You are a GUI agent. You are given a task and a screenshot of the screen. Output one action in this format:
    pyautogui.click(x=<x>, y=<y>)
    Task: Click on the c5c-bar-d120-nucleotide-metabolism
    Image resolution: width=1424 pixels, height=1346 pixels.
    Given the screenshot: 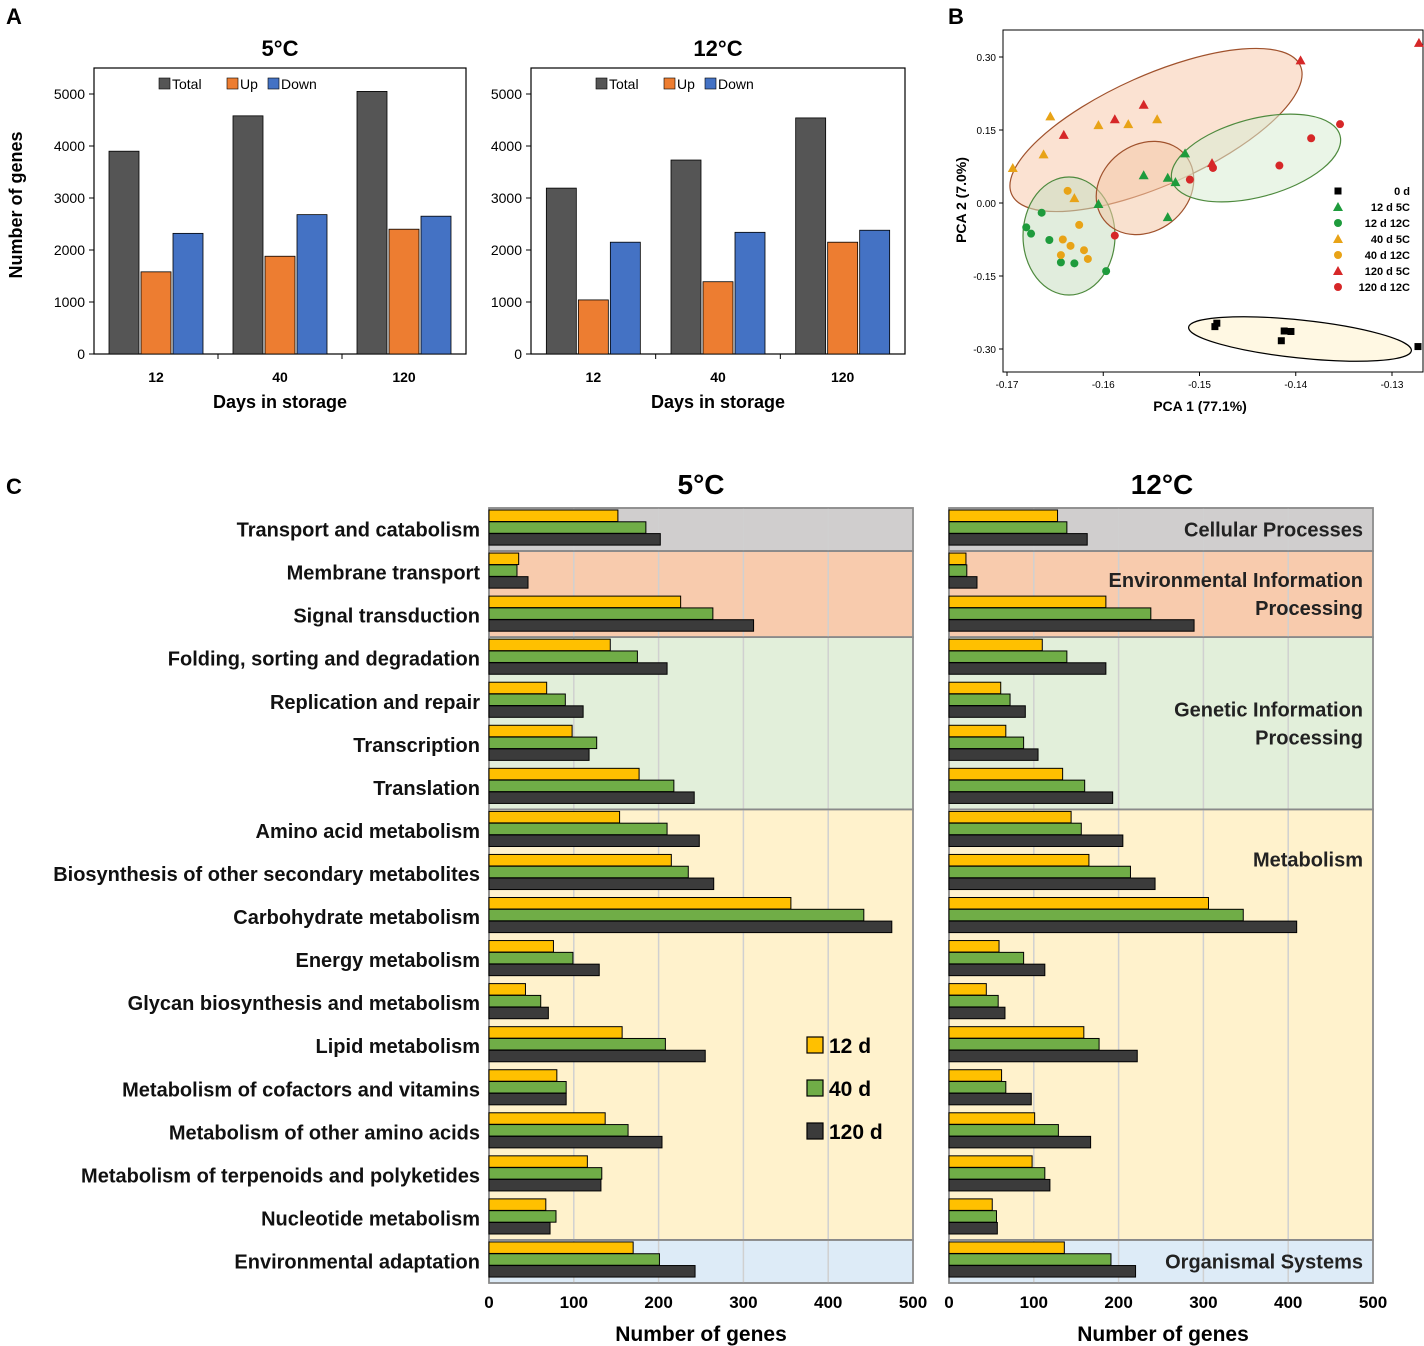 What is the action you would take?
    pyautogui.click(x=519, y=1228)
    